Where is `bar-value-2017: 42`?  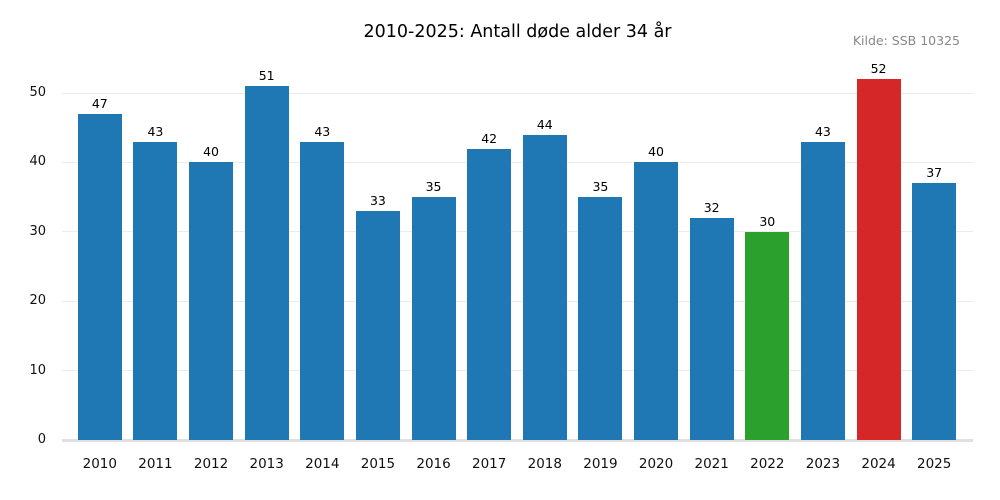
bar-value-2017: 42 is located at coordinates (489, 138).